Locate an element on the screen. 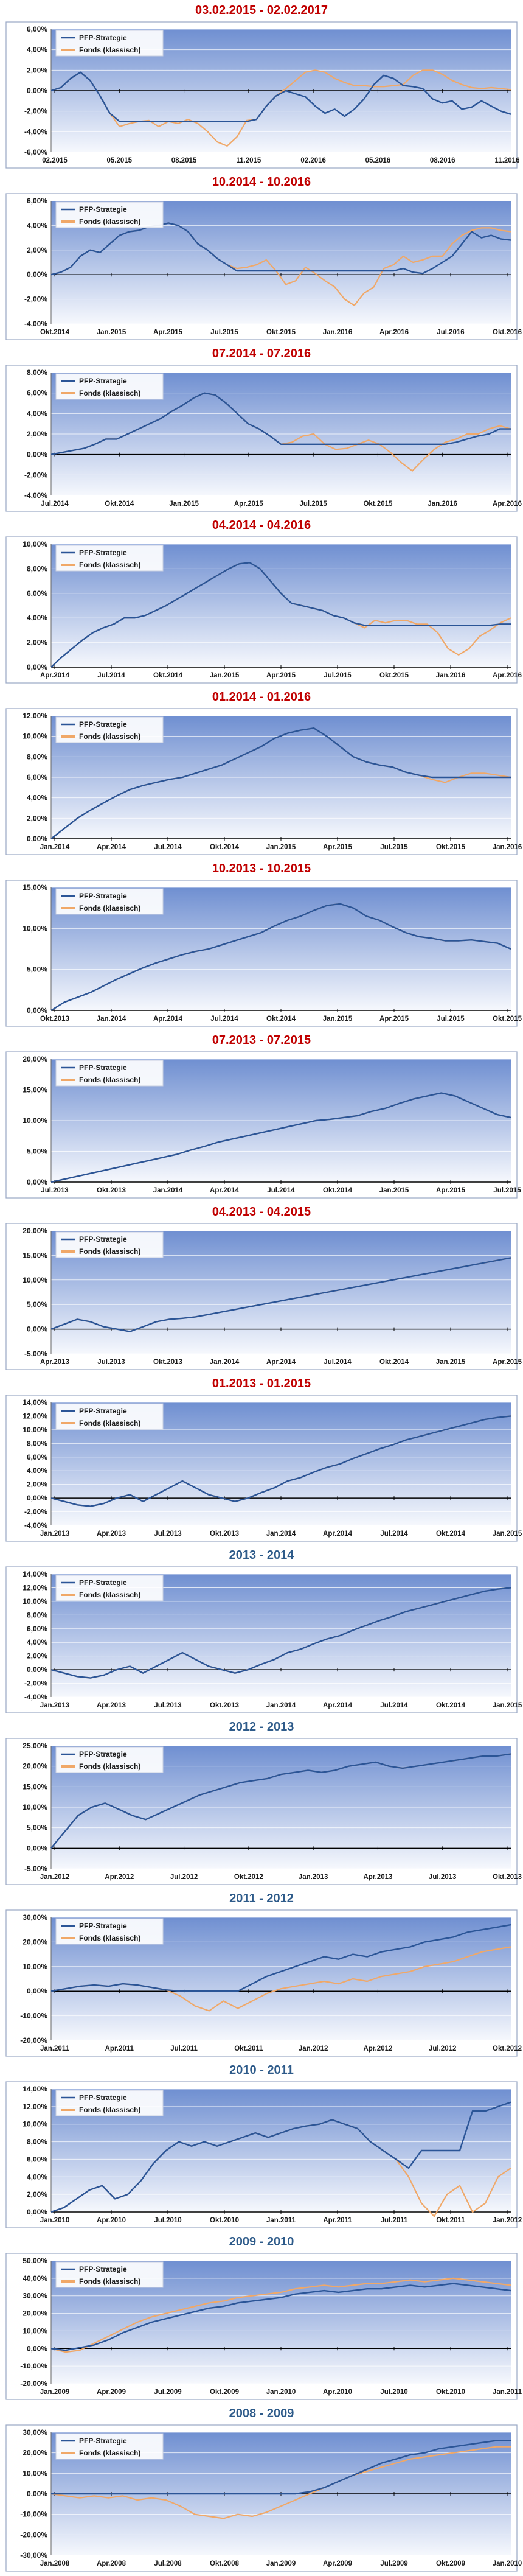 The width and height of the screenshot is (523, 2576). chart-title: 01.2013 - 01.2015 is located at coordinates (261, 1383).